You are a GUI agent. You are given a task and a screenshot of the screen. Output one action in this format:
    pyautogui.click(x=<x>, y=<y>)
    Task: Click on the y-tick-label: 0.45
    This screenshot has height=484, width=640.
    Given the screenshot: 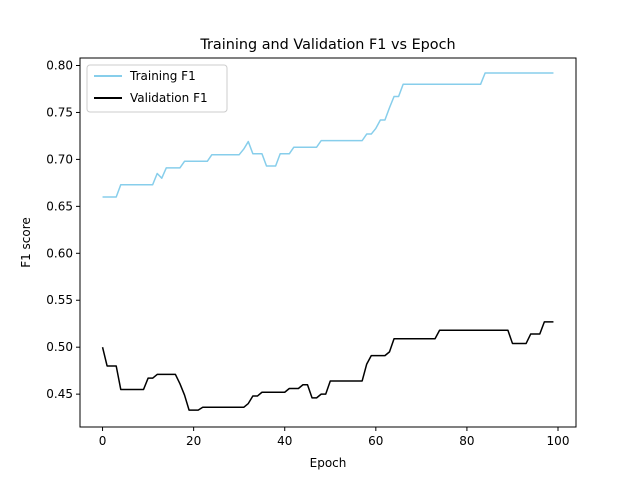 What is the action you would take?
    pyautogui.click(x=59, y=394)
    